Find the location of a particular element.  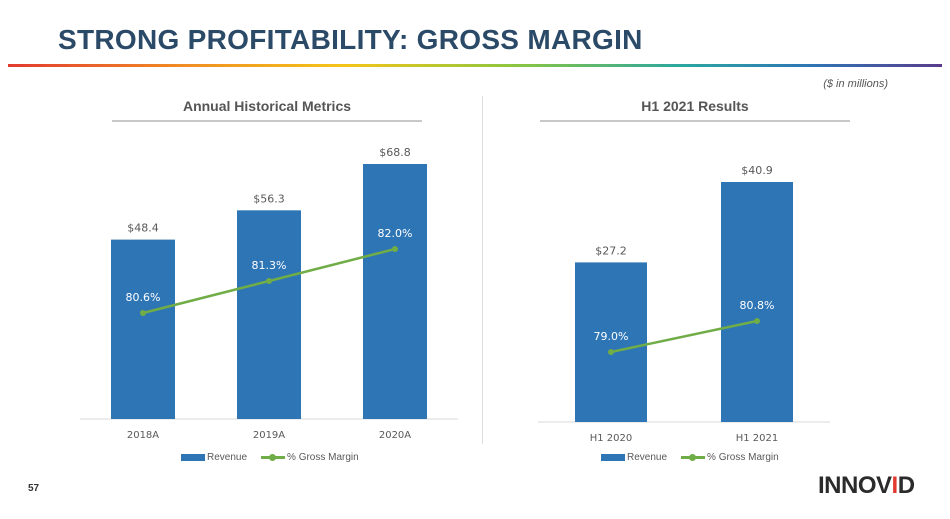

gross-margin-label: 81.3% is located at coordinates (269, 265).